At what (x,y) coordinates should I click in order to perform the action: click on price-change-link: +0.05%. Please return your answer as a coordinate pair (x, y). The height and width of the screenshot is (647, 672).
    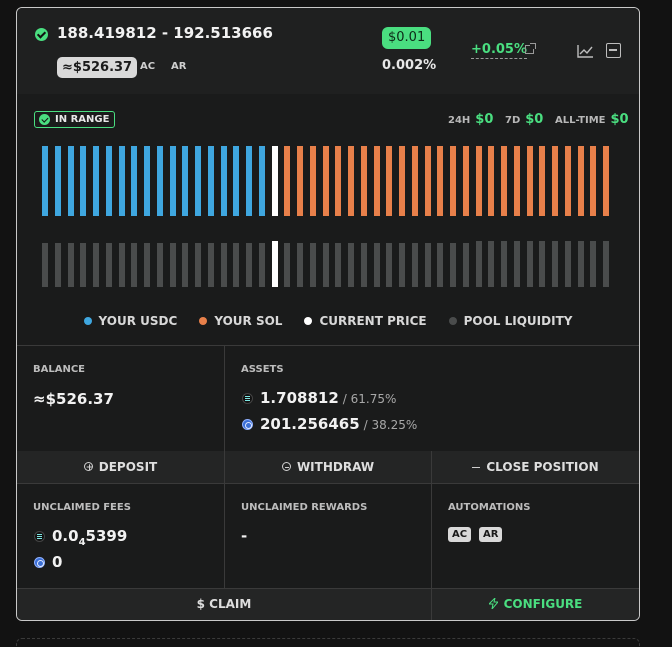
    Looking at the image, I should click on (499, 50).